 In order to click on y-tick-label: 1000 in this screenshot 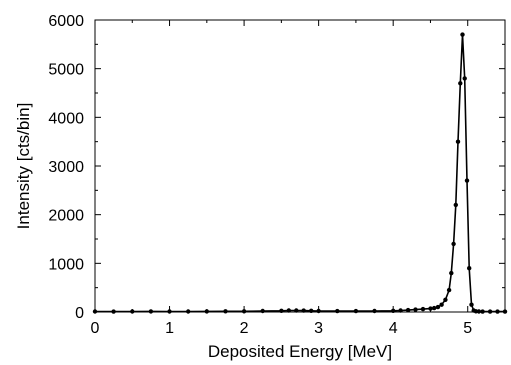, I will do `click(66, 264)`.